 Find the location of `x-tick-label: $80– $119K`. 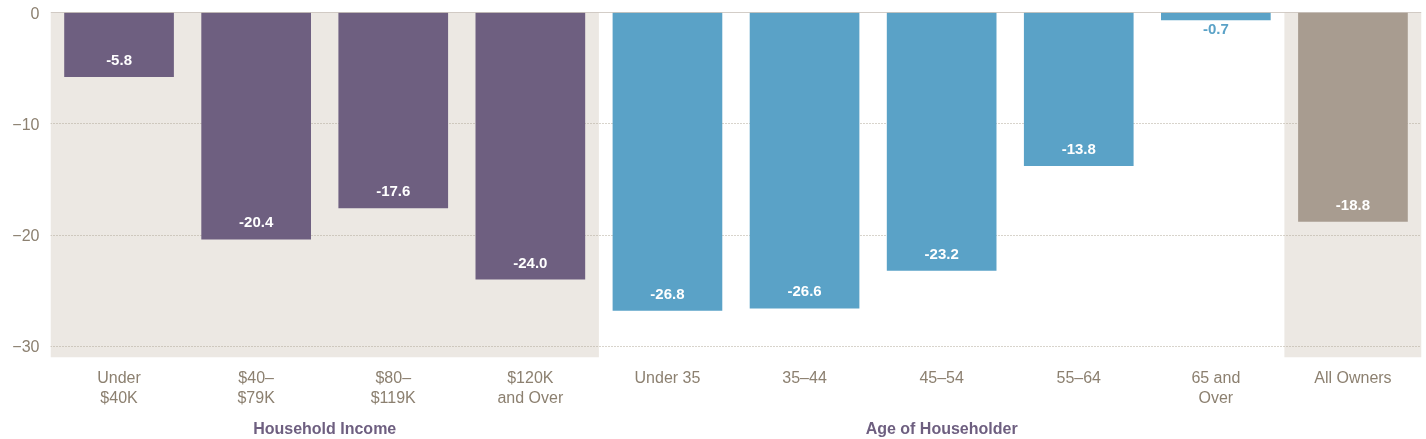

x-tick-label: $80– $119K is located at coordinates (393, 387).